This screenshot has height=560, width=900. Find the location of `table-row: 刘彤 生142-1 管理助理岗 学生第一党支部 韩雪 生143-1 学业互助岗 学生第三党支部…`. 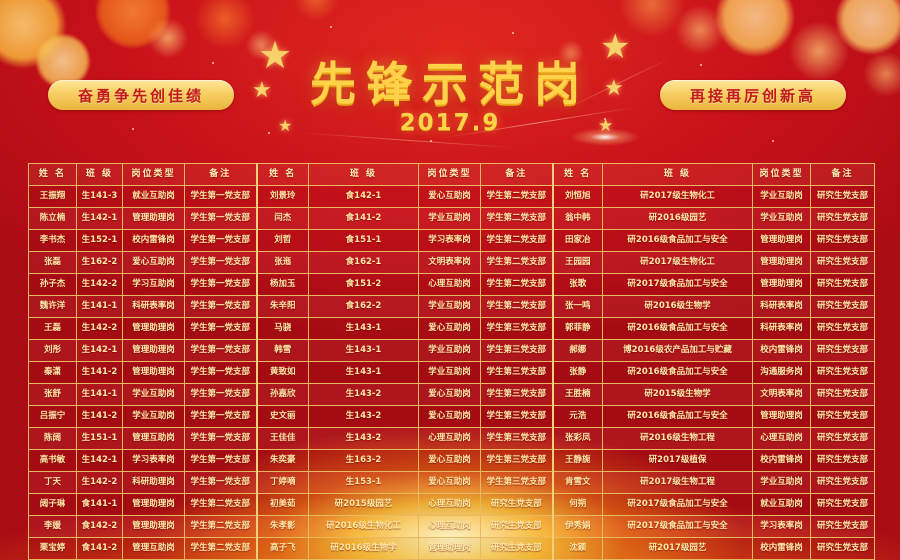

table-row: 刘彤 生142-1 管理助理岗 学生第一党支部 韩雪 生143-1 学业互助岗 学生第三党支部… is located at coordinates (451, 350).